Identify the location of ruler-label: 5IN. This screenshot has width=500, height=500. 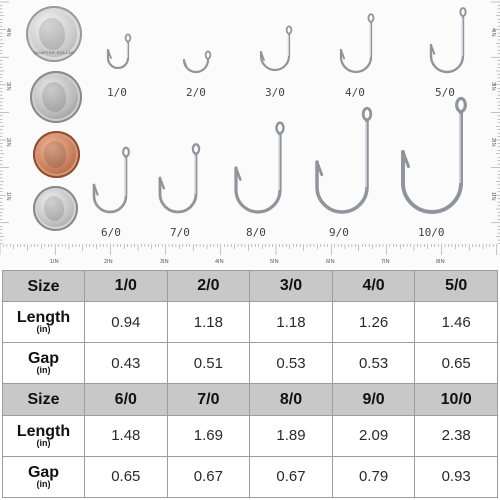
(274, 262).